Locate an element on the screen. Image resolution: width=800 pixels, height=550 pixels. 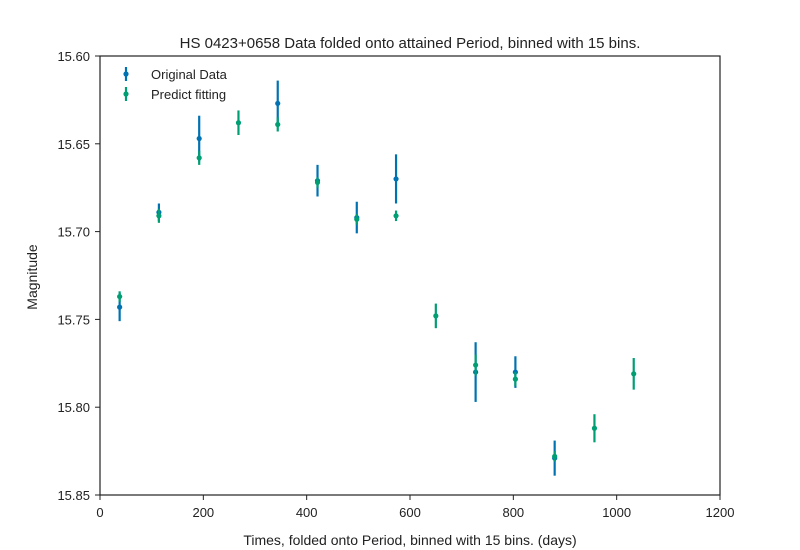
legend: Original Data Predict fitting is located at coordinates (175, 84).